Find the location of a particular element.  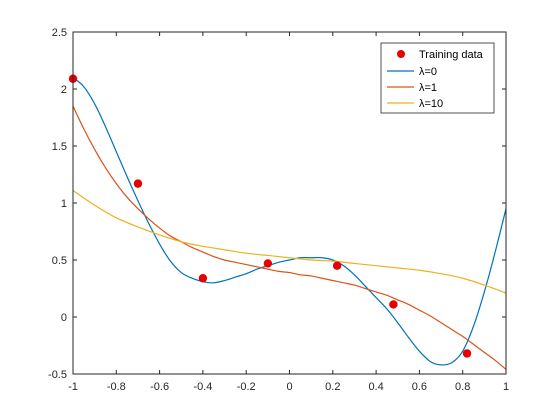

x-tick-label: -0.2 is located at coordinates (246, 387).